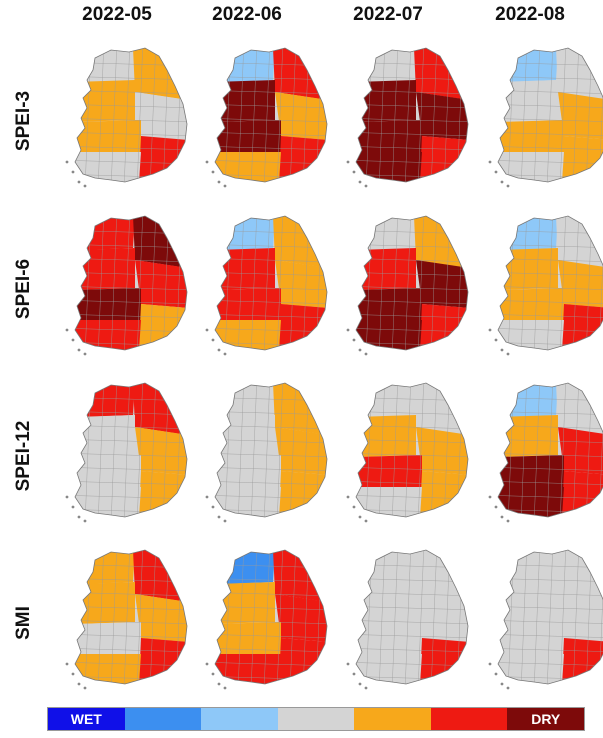 Image resolution: width=603 pixels, height=738 pixels. Describe the element at coordinates (23, 289) in the screenshot. I see `row-title-spei-6: SPEI-6` at that location.